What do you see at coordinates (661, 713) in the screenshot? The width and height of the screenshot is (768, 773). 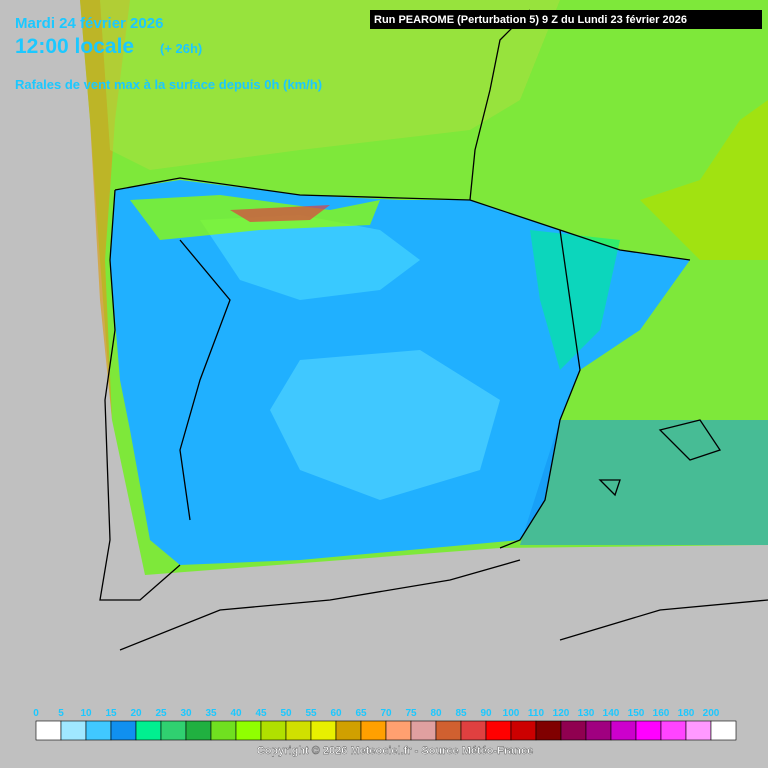 I see `legend-label: 160` at bounding box center [661, 713].